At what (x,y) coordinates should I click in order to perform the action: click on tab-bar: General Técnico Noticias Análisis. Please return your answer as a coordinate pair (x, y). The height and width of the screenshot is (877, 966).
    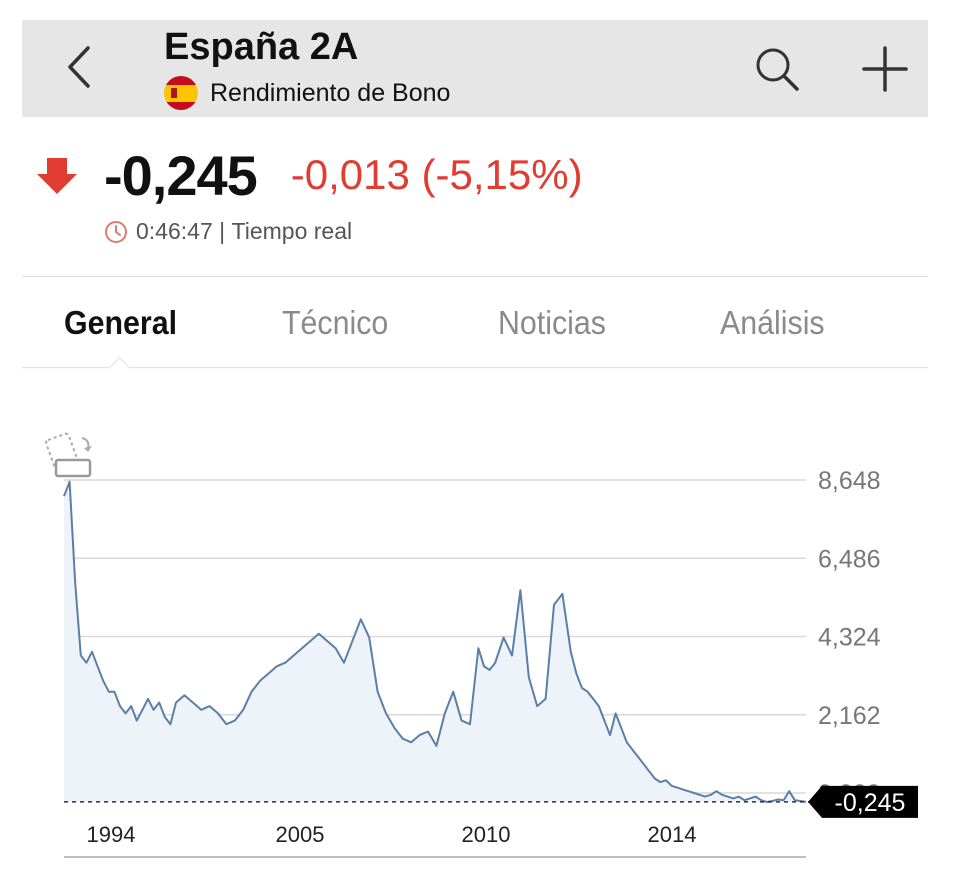
    Looking at the image, I should click on (475, 329).